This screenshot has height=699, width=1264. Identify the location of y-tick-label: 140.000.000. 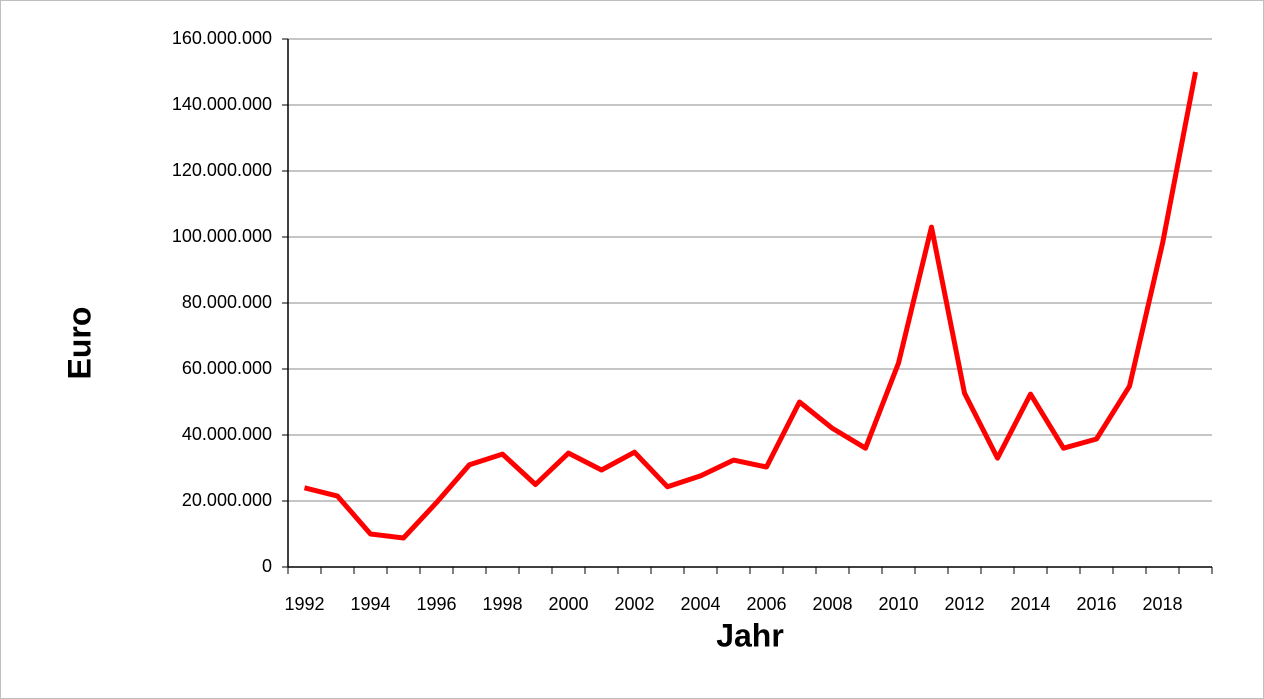
(222, 104).